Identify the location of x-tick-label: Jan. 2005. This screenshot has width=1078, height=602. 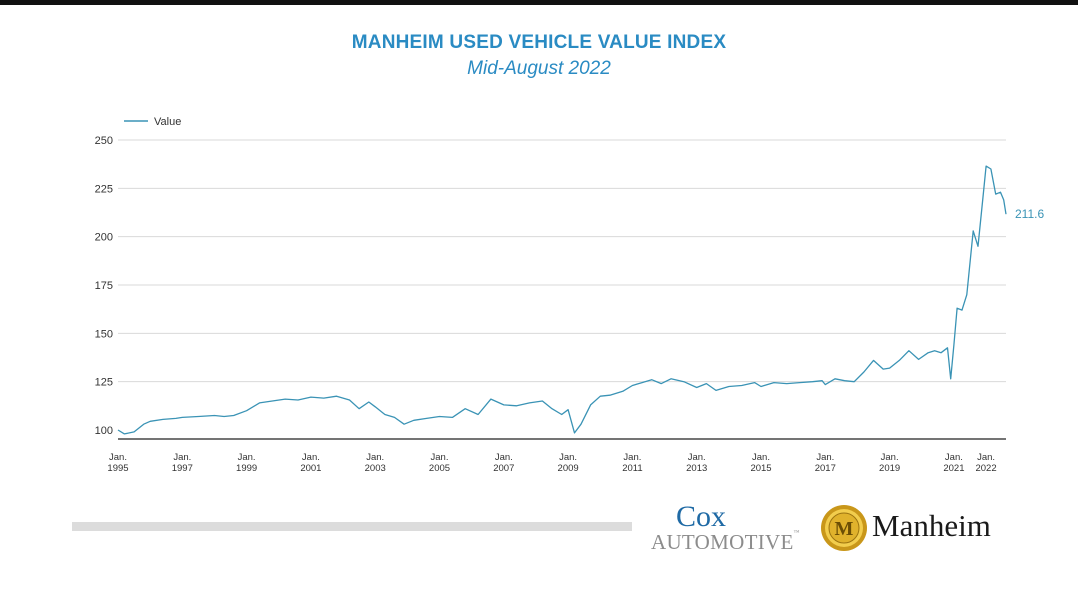
(439, 463).